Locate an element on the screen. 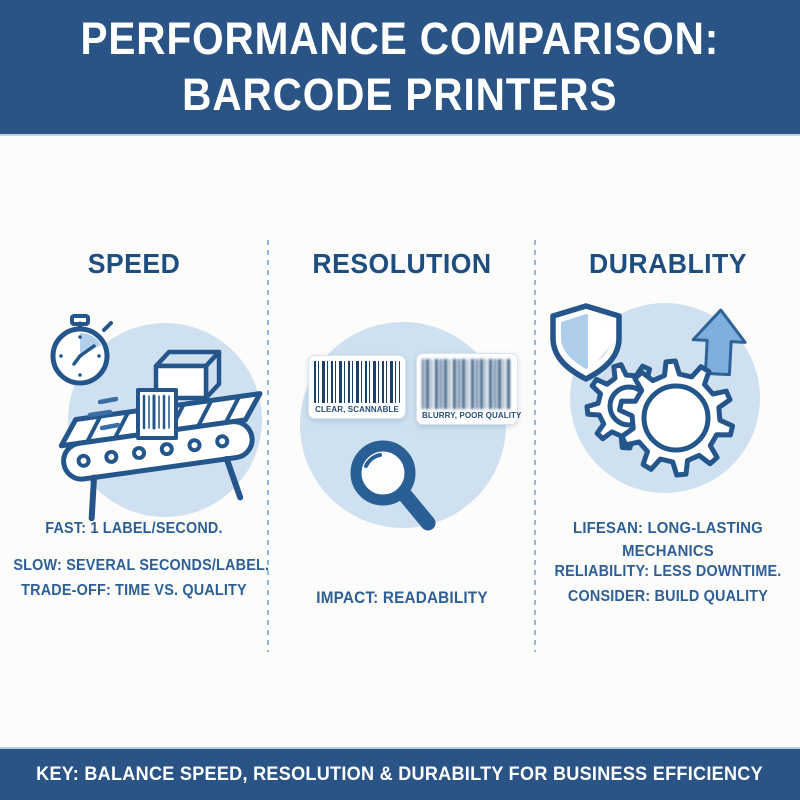  speed-title: SPEED is located at coordinates (134, 263).